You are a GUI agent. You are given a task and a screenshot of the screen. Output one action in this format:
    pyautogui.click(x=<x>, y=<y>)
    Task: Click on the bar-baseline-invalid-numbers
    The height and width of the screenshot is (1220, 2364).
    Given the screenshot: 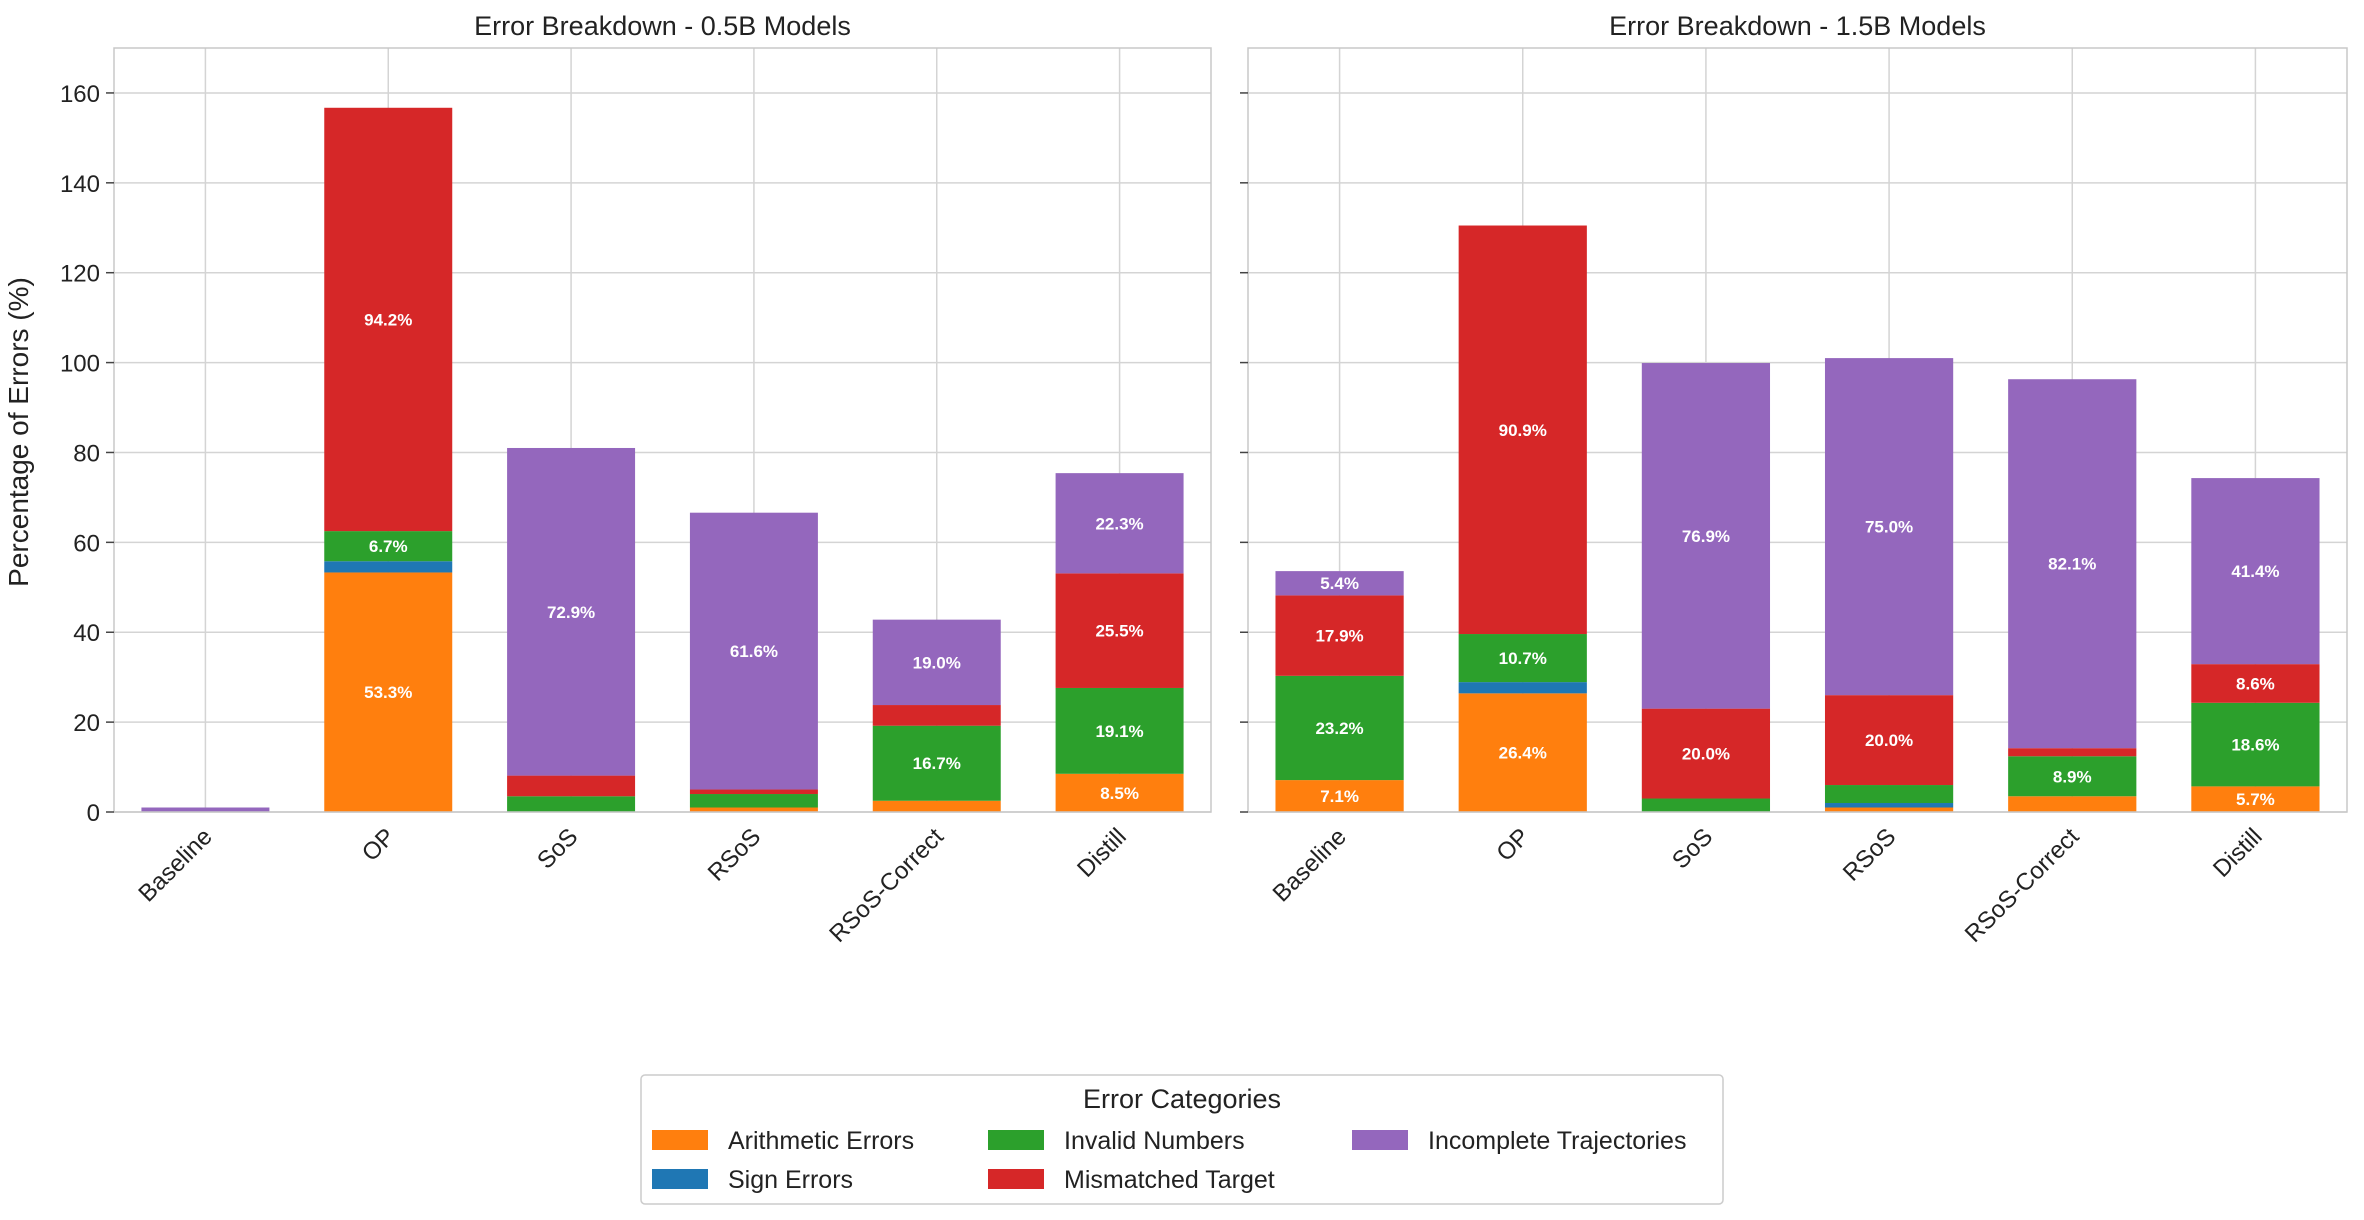 What is the action you would take?
    pyautogui.click(x=1339, y=728)
    